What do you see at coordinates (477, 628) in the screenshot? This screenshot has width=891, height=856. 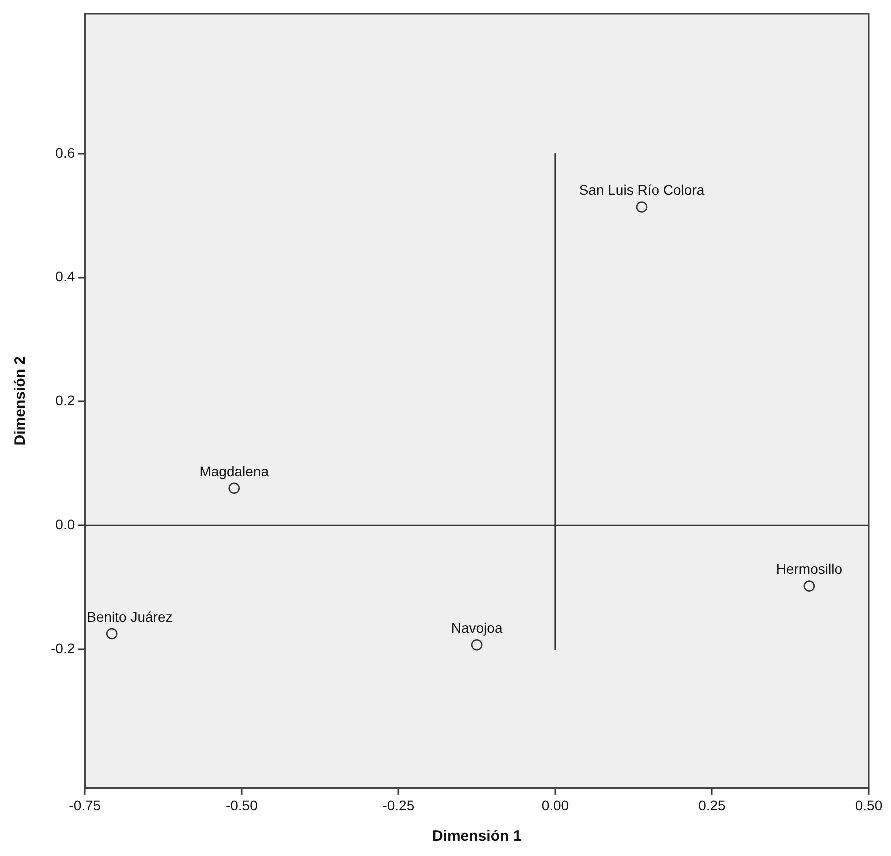 I see `annotation: Navojoa` at bounding box center [477, 628].